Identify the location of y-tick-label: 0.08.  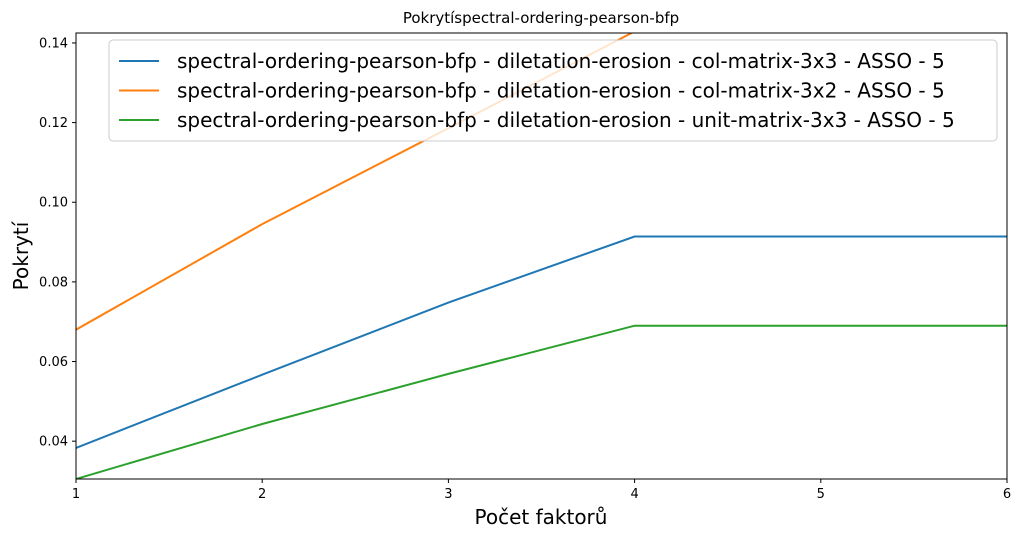
(53, 282).